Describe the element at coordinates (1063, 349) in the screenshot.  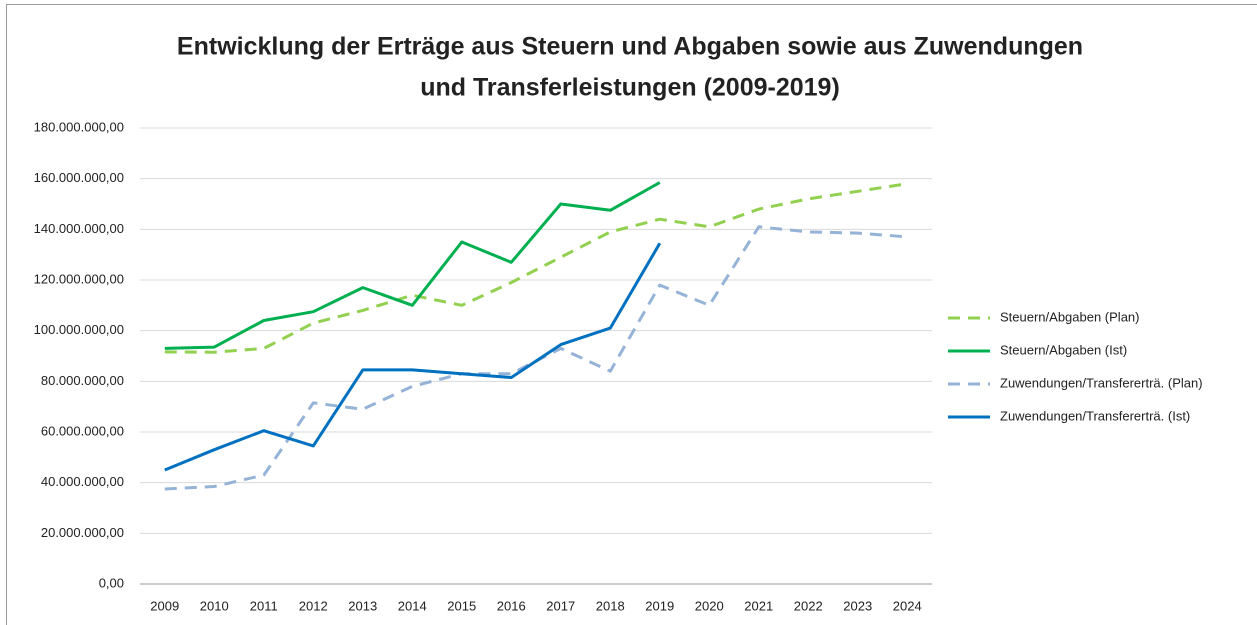
I see `legend-label: Steuern/Abgaben (Ist)` at that location.